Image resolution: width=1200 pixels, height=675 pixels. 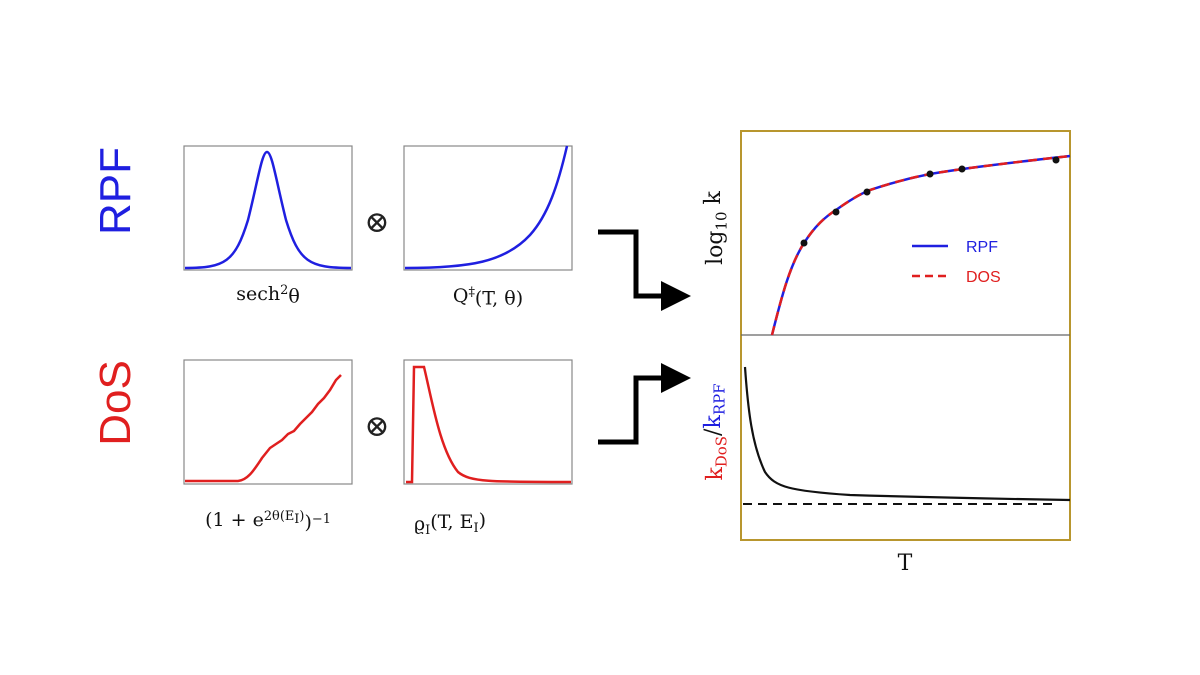 What do you see at coordinates (719, 399) in the screenshot?
I see `label-piece: RPF` at bounding box center [719, 399].